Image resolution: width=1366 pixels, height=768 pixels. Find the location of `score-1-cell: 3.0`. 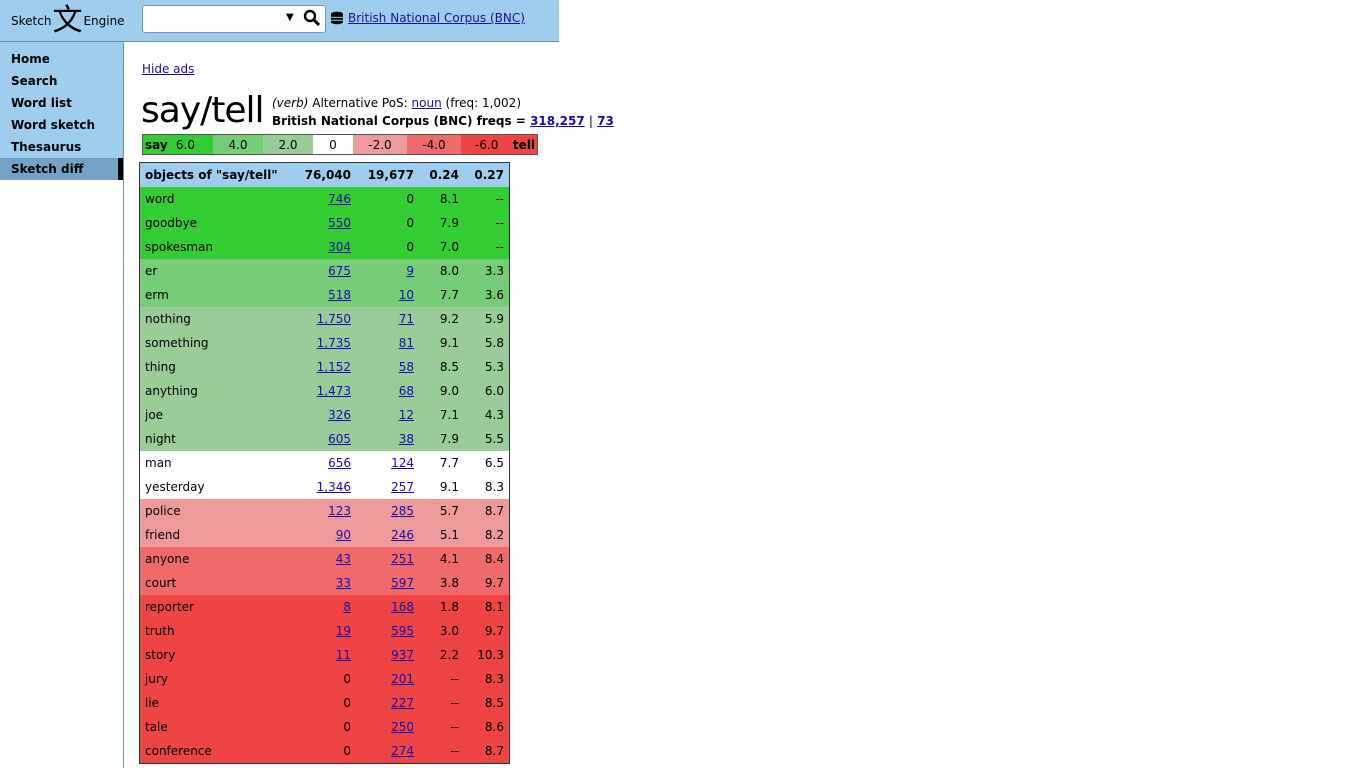

score-1-cell: 3.0 is located at coordinates (436, 631).